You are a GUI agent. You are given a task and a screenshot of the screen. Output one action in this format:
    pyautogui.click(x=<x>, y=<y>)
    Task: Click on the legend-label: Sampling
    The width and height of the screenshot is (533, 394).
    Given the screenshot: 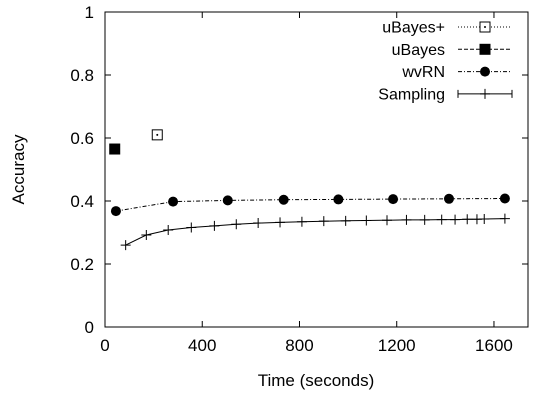 What is the action you would take?
    pyautogui.click(x=411, y=94)
    